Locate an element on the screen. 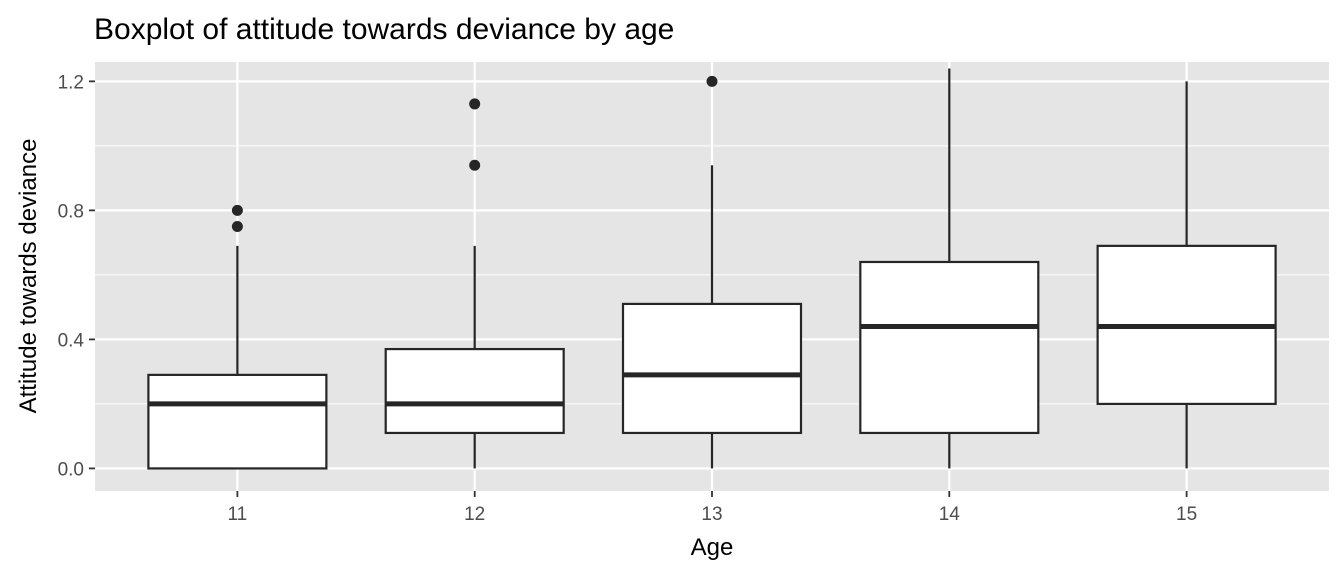  x-tick-label: 11 is located at coordinates (238, 514).